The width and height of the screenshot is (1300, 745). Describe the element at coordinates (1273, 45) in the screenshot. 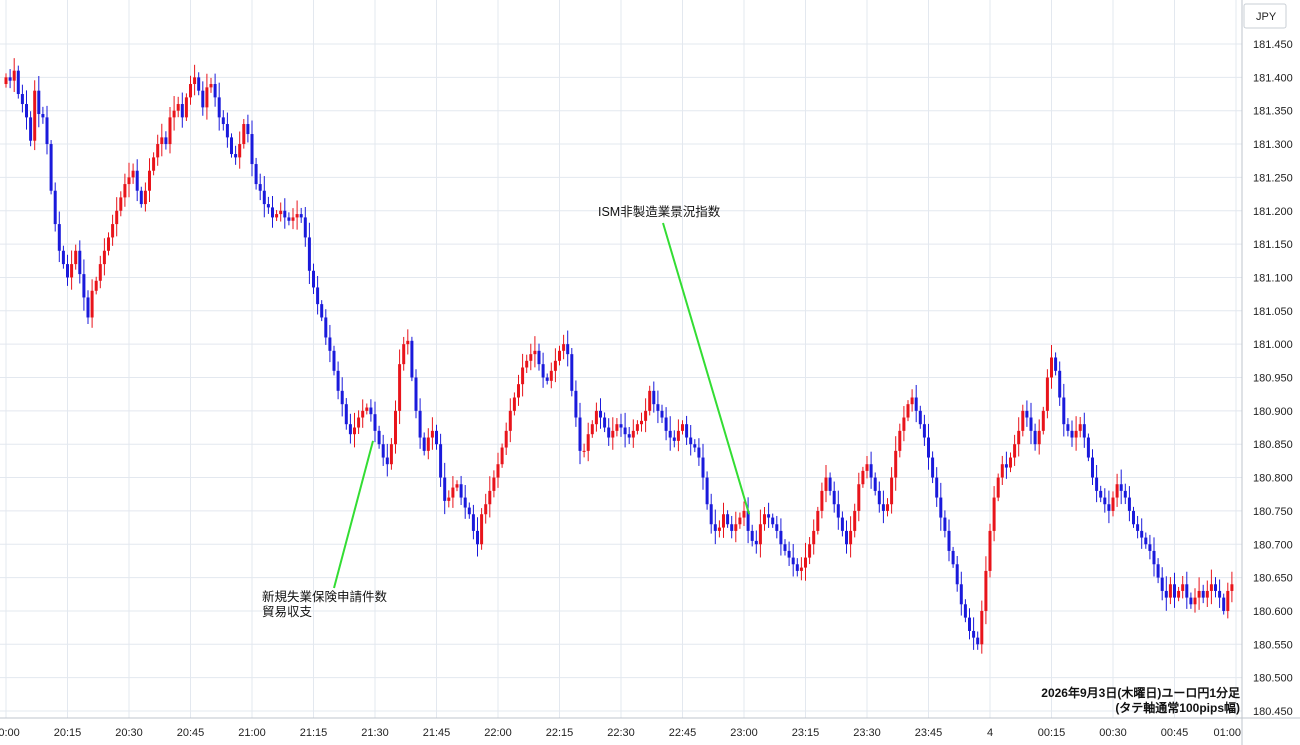

I see `y-tick-label: 181.450` at that location.